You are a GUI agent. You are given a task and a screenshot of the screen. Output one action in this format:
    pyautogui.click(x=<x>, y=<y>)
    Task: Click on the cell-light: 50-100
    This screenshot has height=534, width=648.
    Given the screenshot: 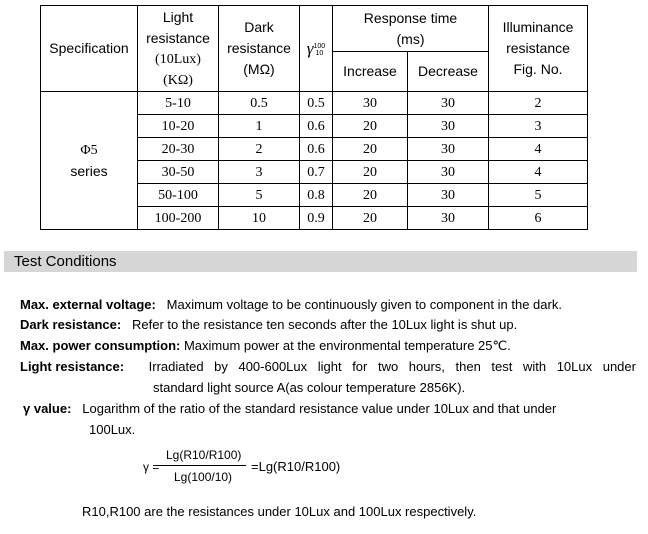 What is the action you would take?
    pyautogui.click(x=178, y=195)
    